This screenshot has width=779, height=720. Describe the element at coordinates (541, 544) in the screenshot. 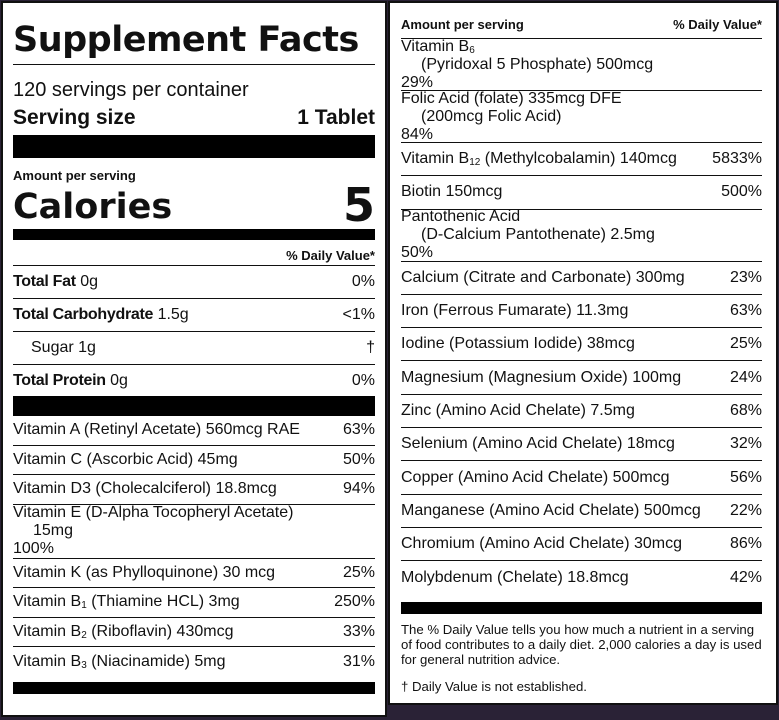

I see `nutrient-name: Chromium (Amino Acid Chelate) 30mcg` at that location.